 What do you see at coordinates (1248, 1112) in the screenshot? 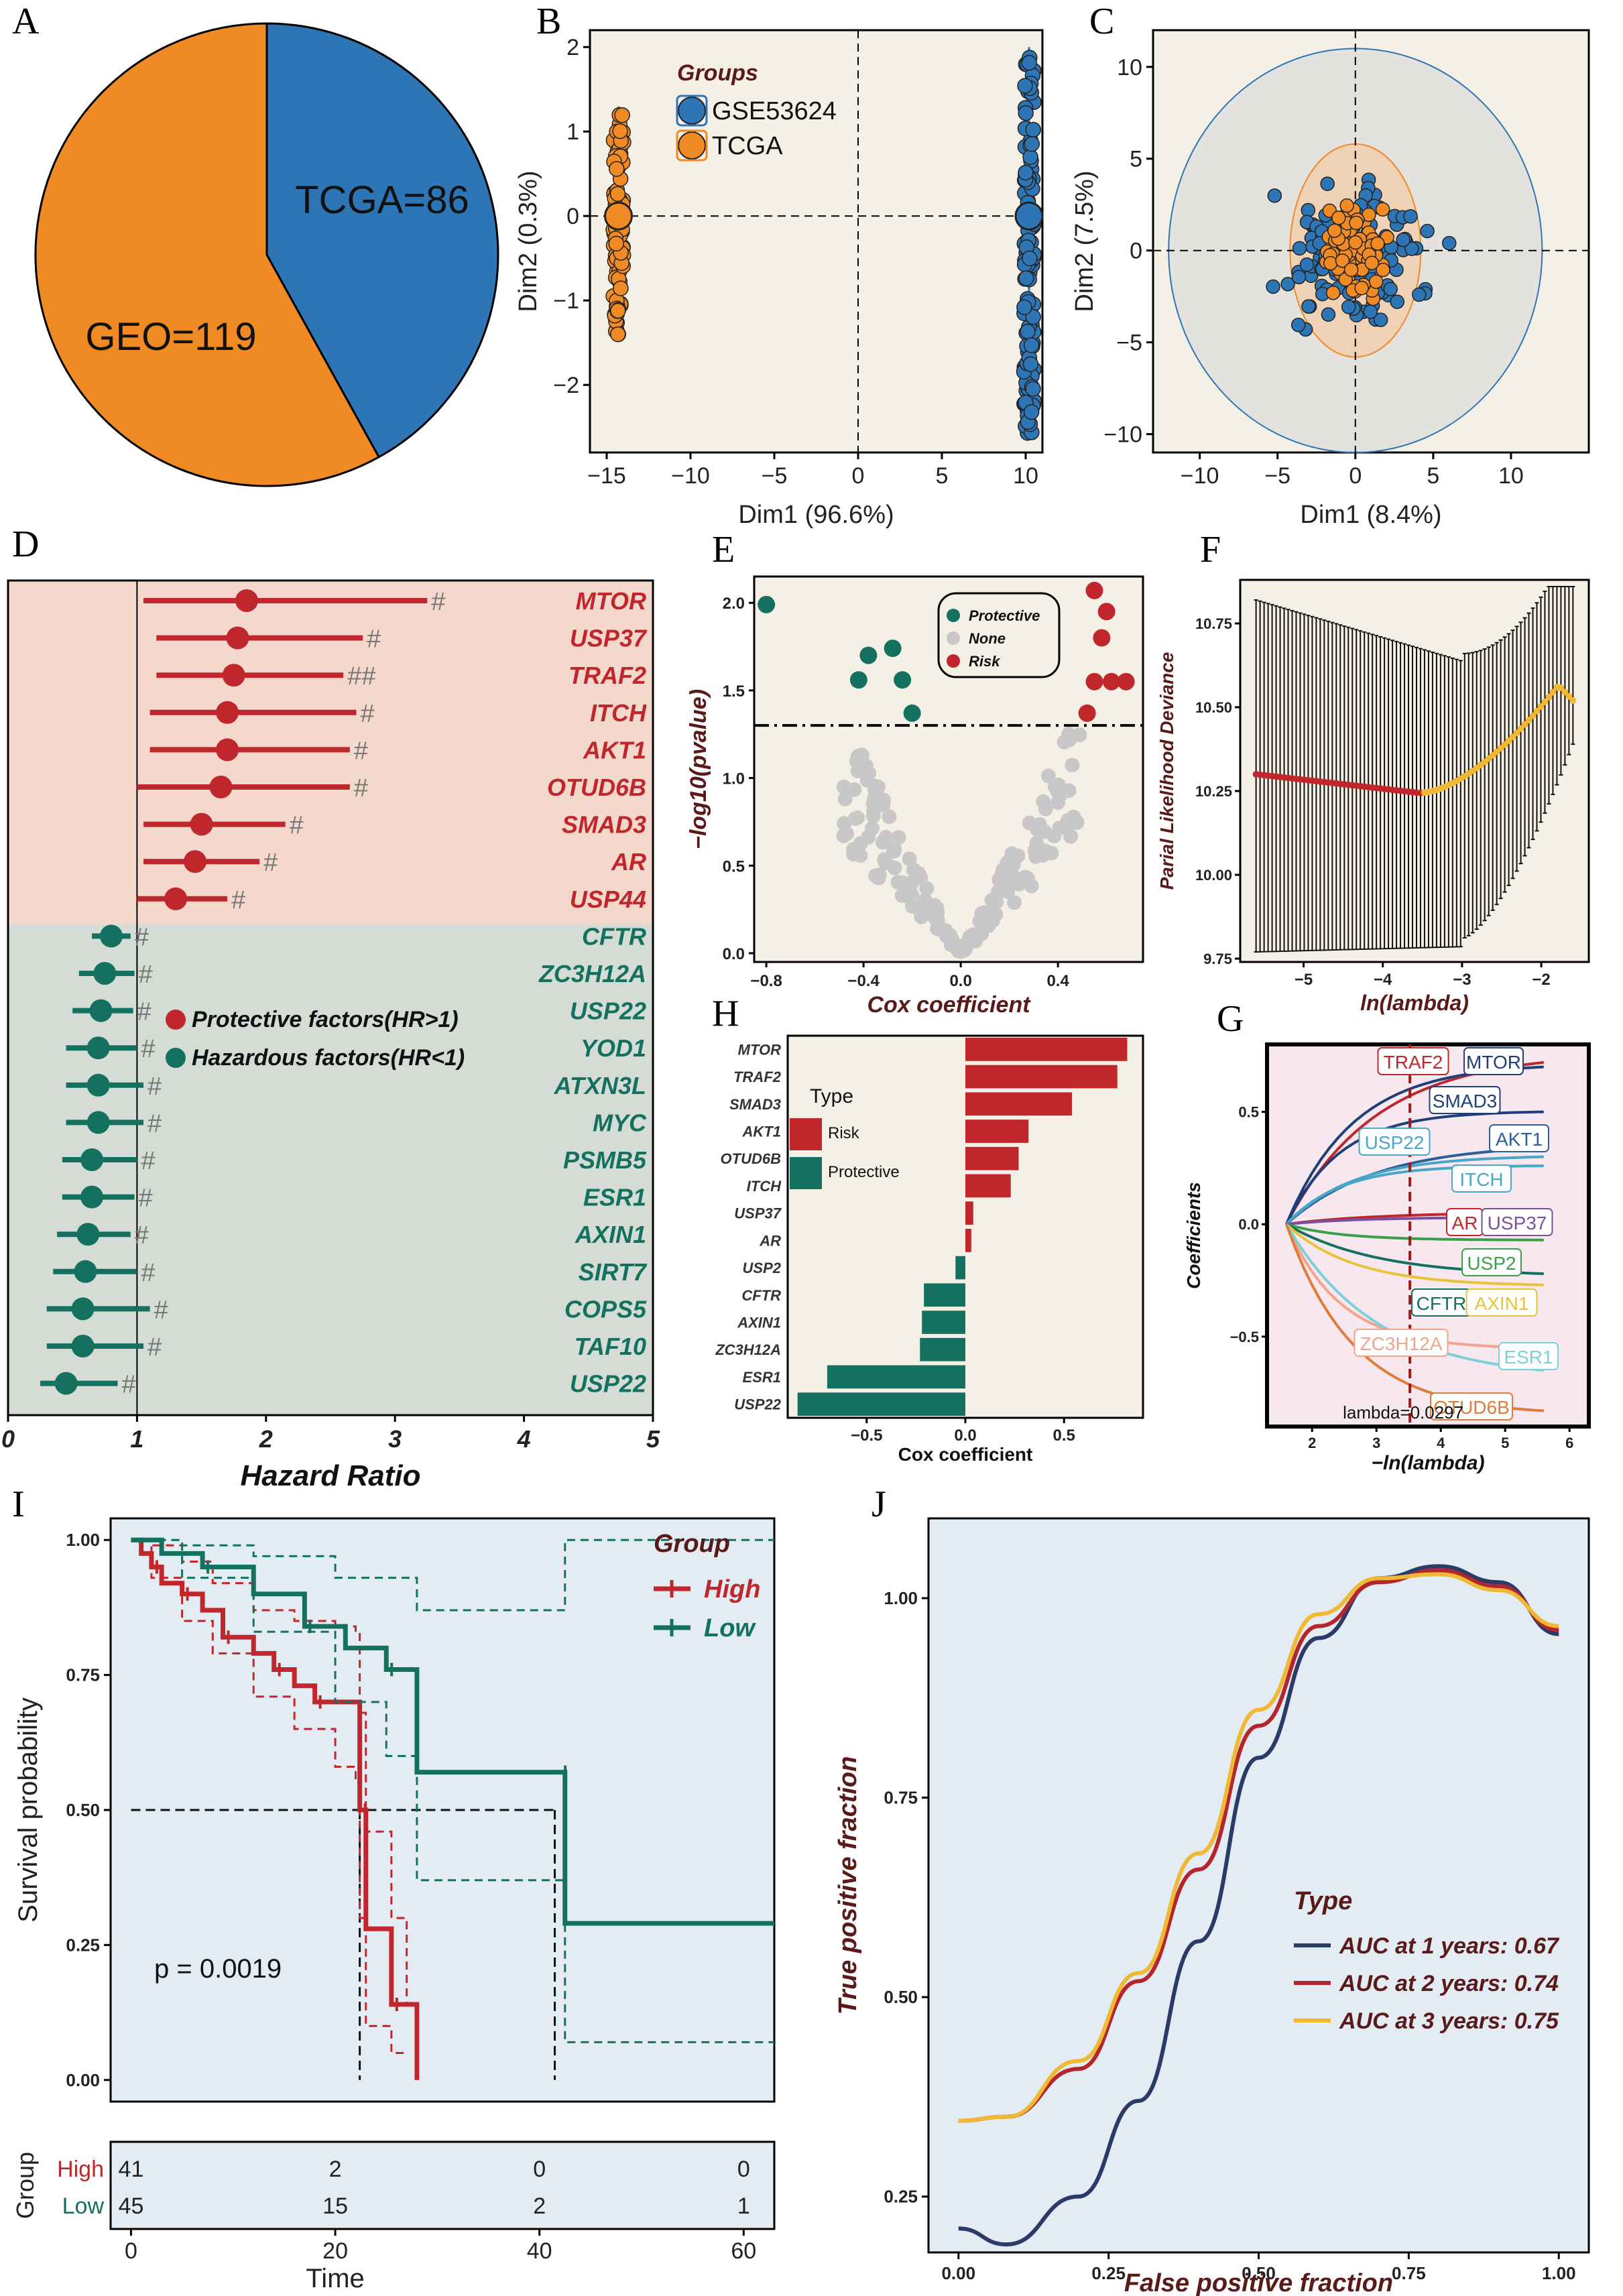
I see `y-tick-label: 0.5` at bounding box center [1248, 1112].